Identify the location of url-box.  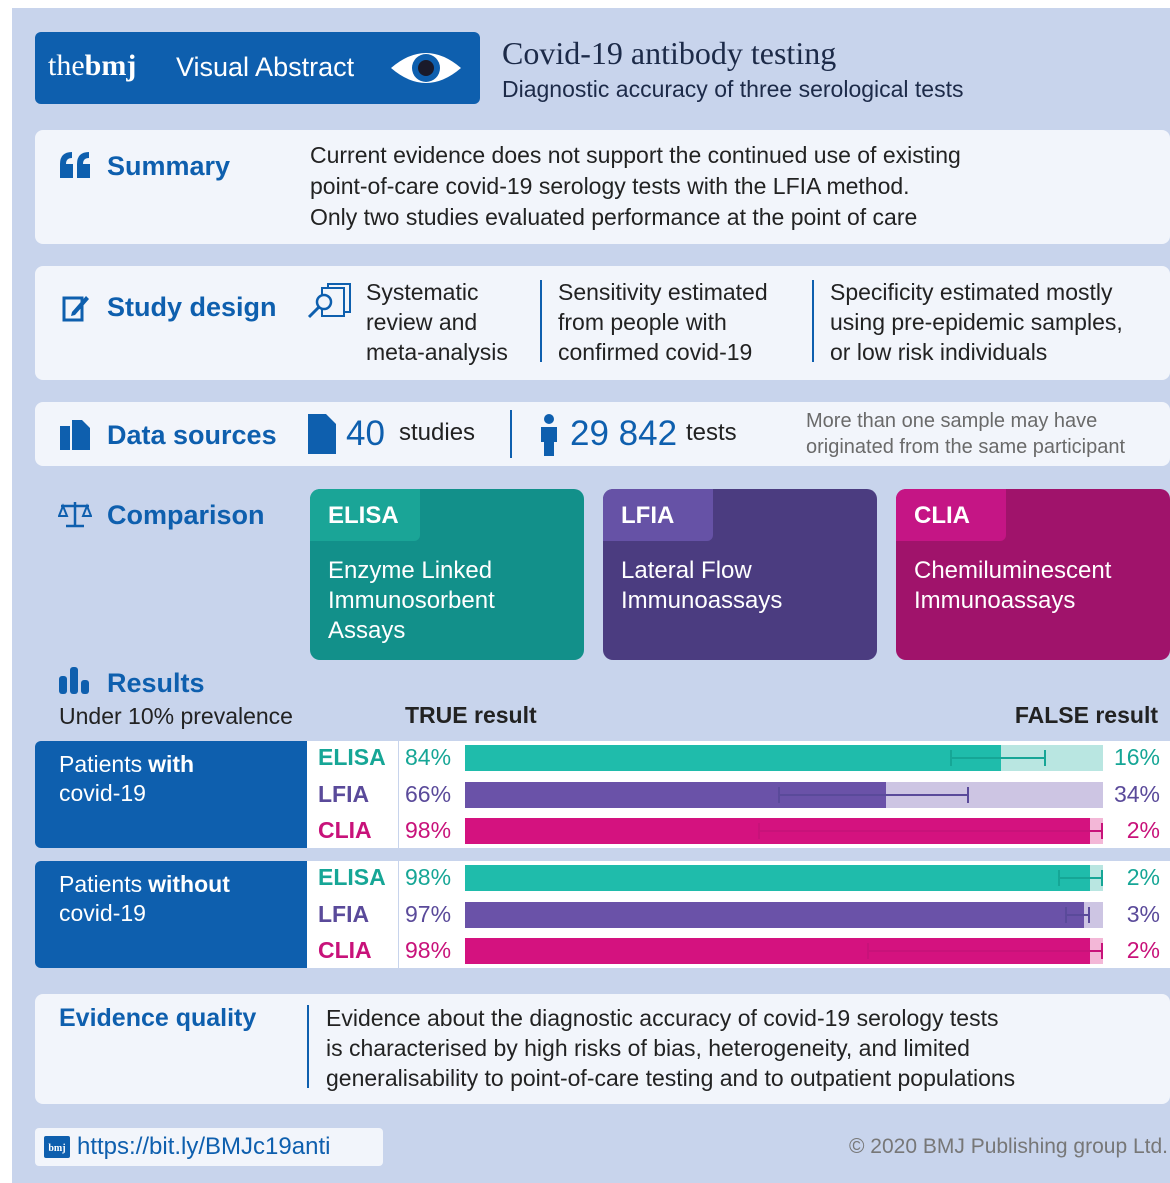
(209, 1147).